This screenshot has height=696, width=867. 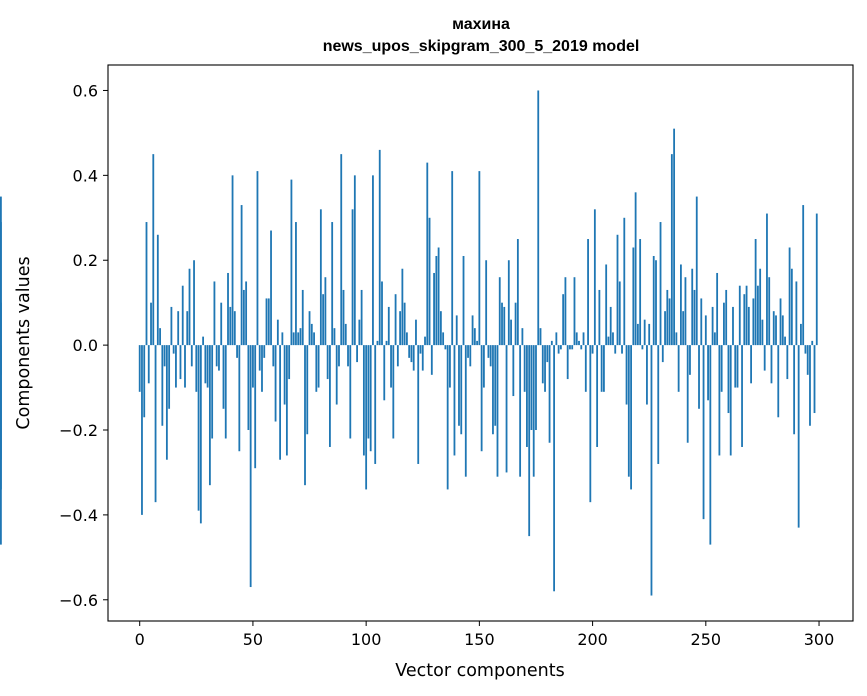 I want to click on x-axis-ticks: 0 50 100 150 200 250 300, so click(x=485, y=635).